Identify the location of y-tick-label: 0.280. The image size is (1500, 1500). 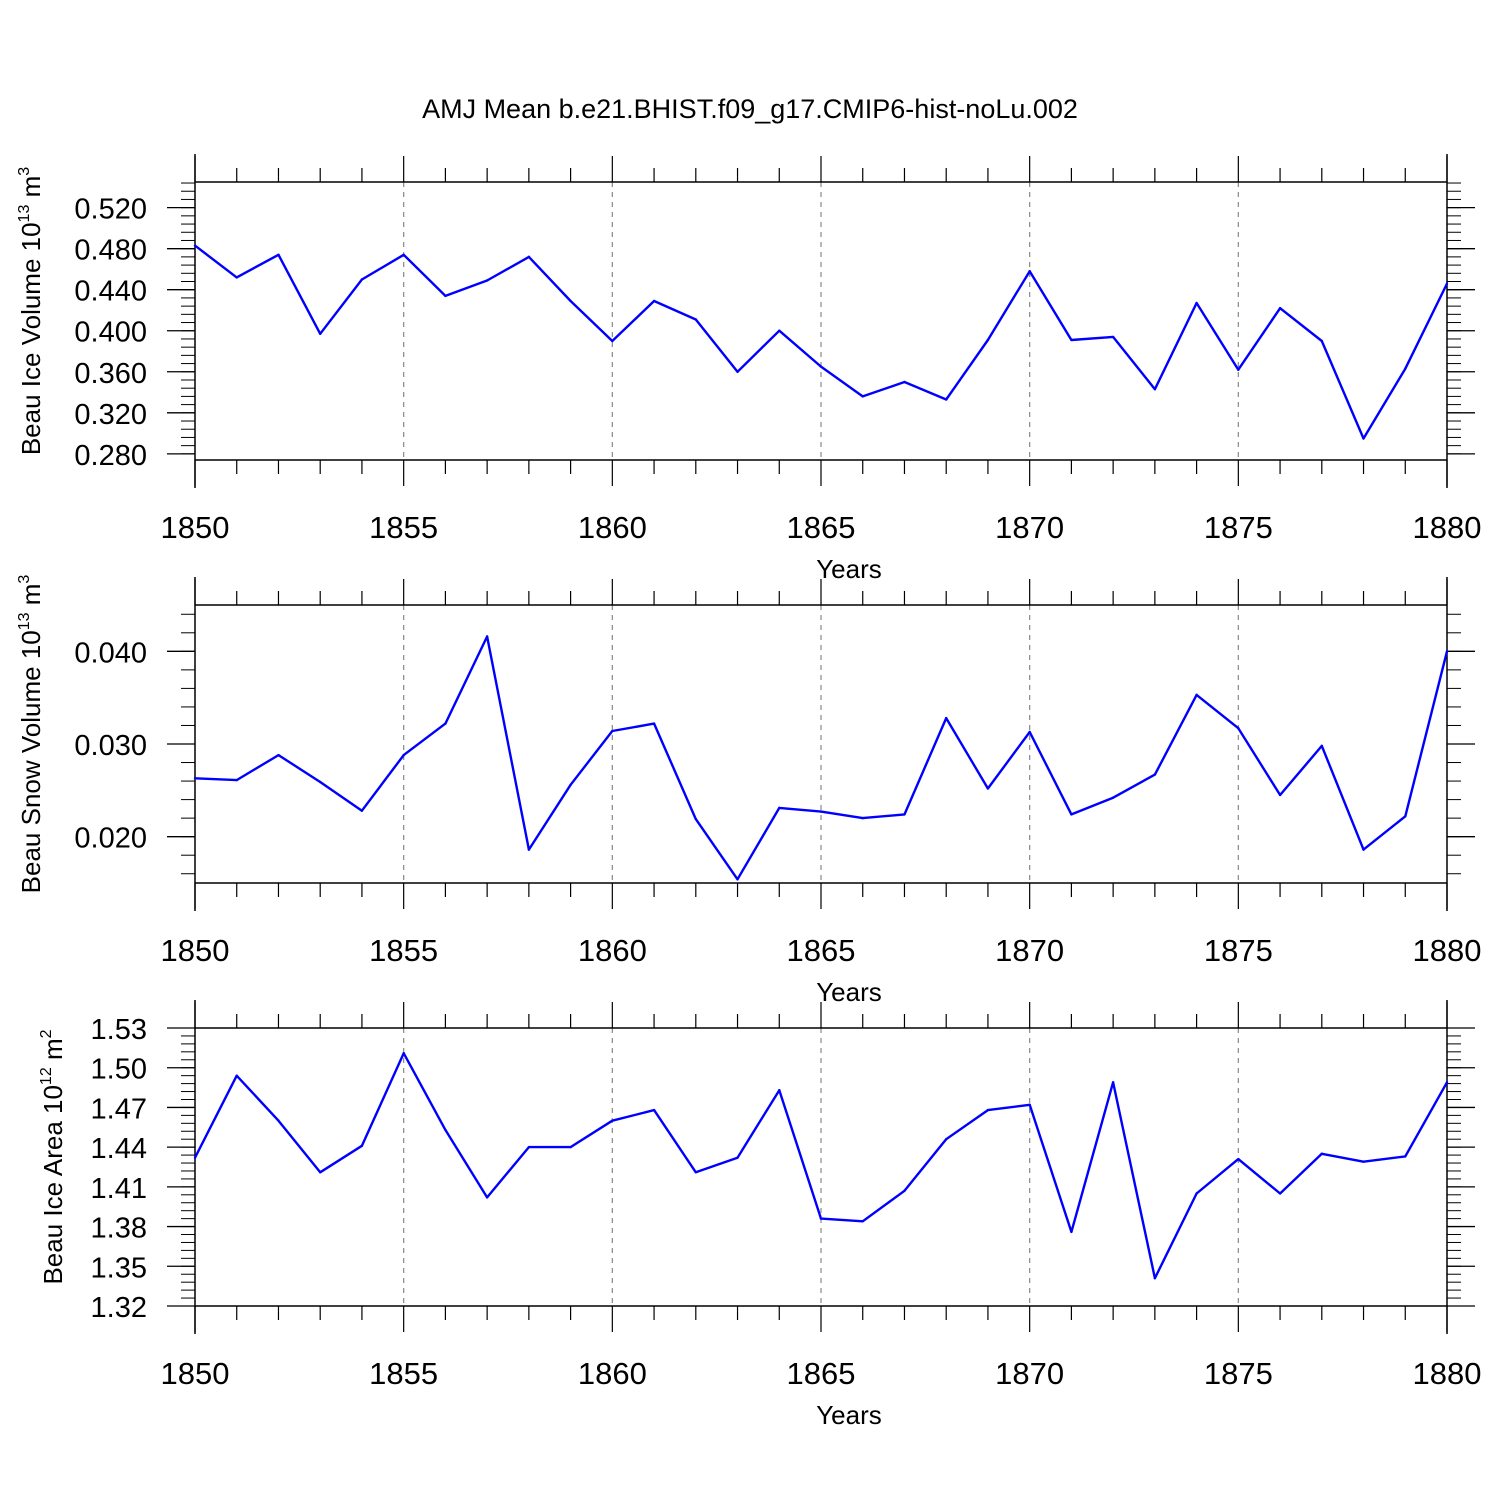
(110, 456).